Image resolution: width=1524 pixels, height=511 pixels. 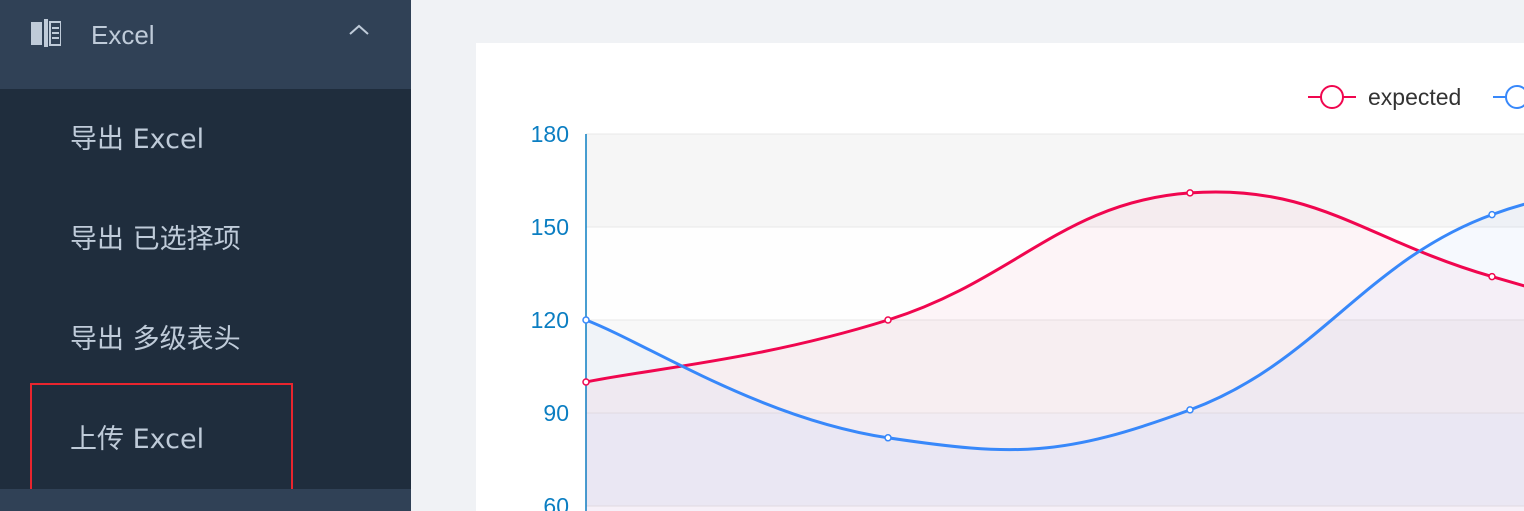 I want to click on y-tick-label: 150, so click(x=550, y=227).